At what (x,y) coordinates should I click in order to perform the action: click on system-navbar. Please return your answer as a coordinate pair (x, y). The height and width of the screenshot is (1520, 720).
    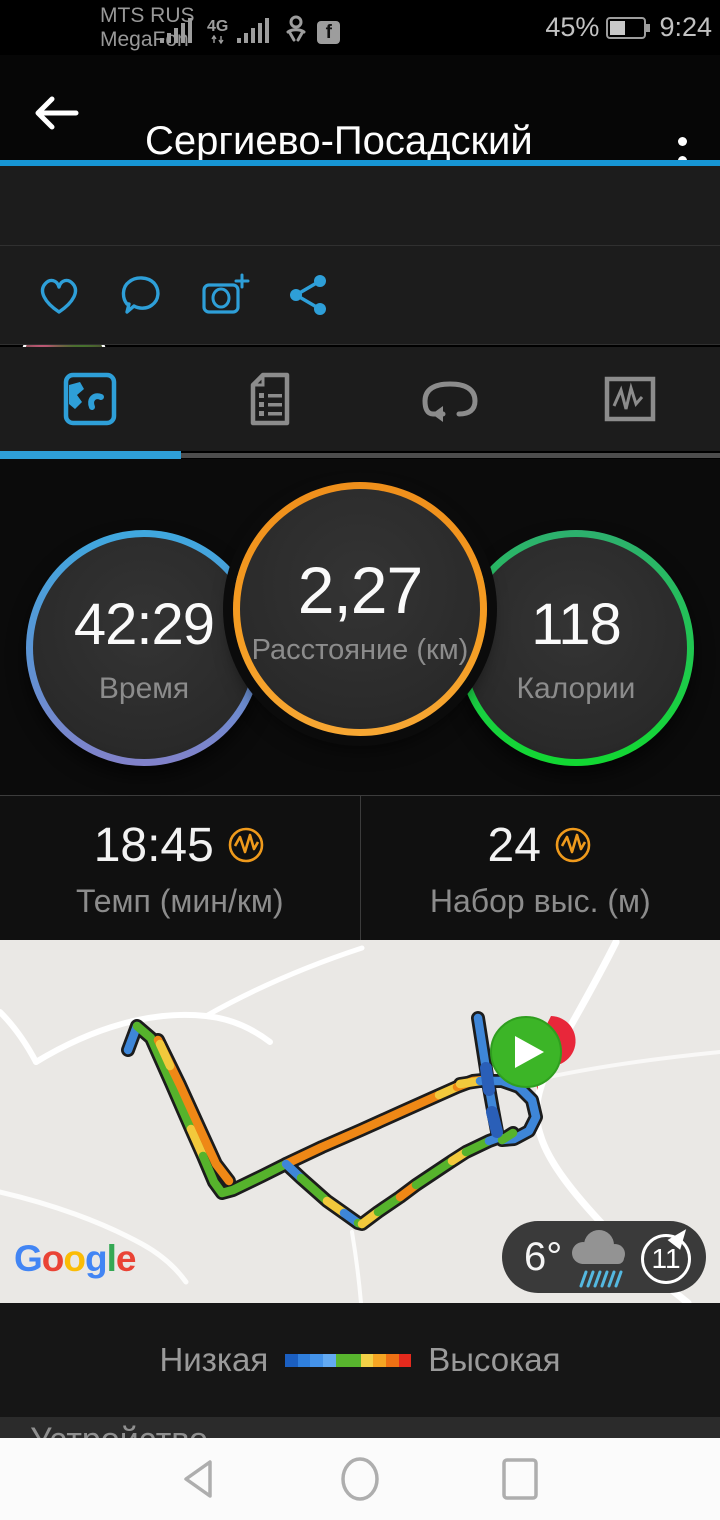
    Looking at the image, I should click on (360, 1479).